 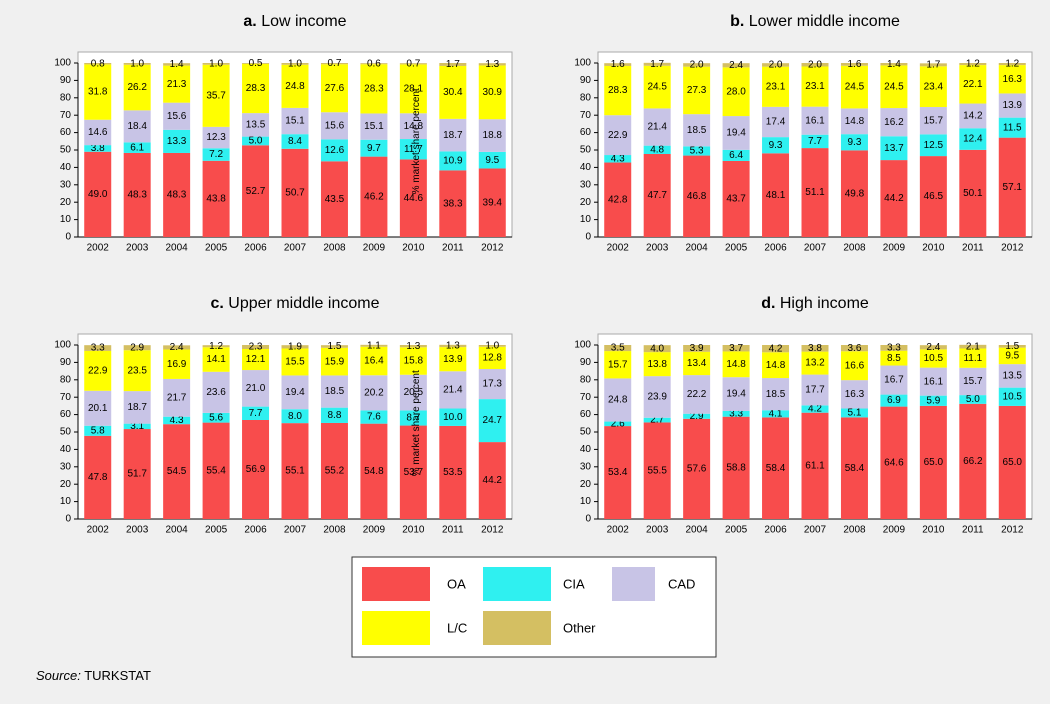 What do you see at coordinates (295, 471) in the screenshot?
I see `data-label: 55.1` at bounding box center [295, 471].